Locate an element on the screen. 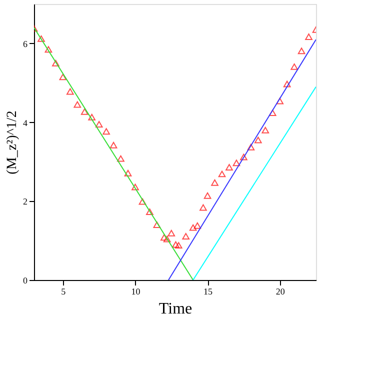 This screenshot has width=382, height=382. y-tick-label: 0 is located at coordinates (25, 281).